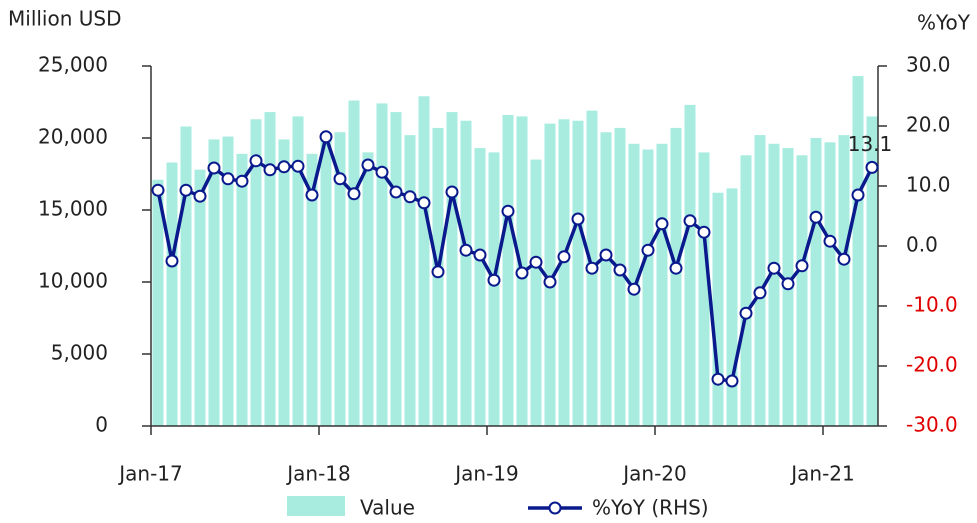 The height and width of the screenshot is (523, 977). What do you see at coordinates (932, 365) in the screenshot?
I see `y2-tick-label: -20.0` at bounding box center [932, 365].